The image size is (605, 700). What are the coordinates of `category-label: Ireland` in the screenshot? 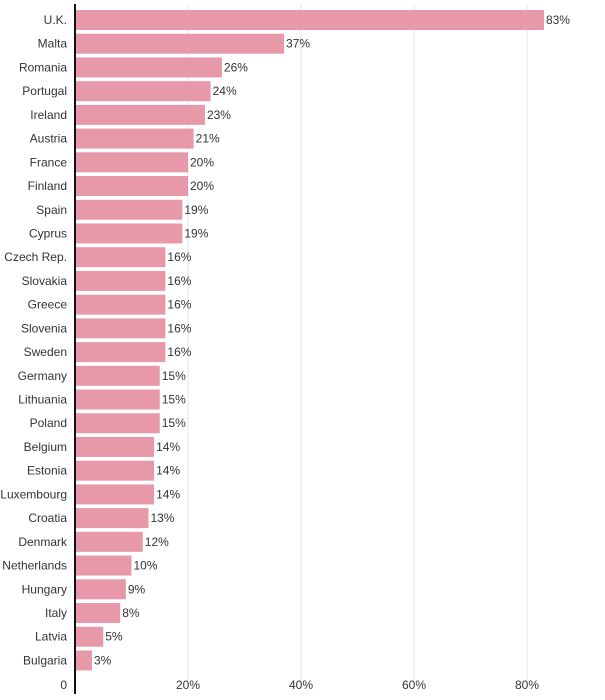 It's located at (48, 115).